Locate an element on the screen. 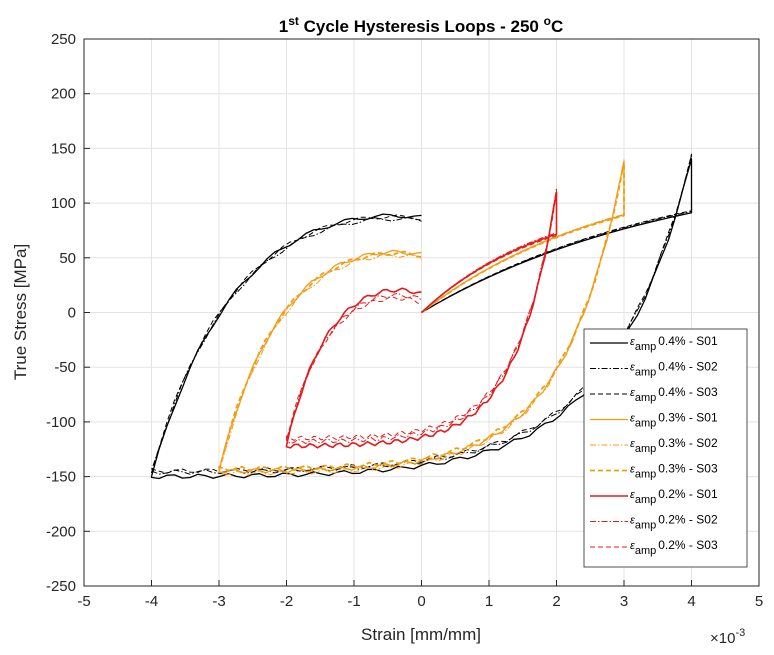 The width and height of the screenshot is (774, 655). x-tick-label: -2 is located at coordinates (286, 601).